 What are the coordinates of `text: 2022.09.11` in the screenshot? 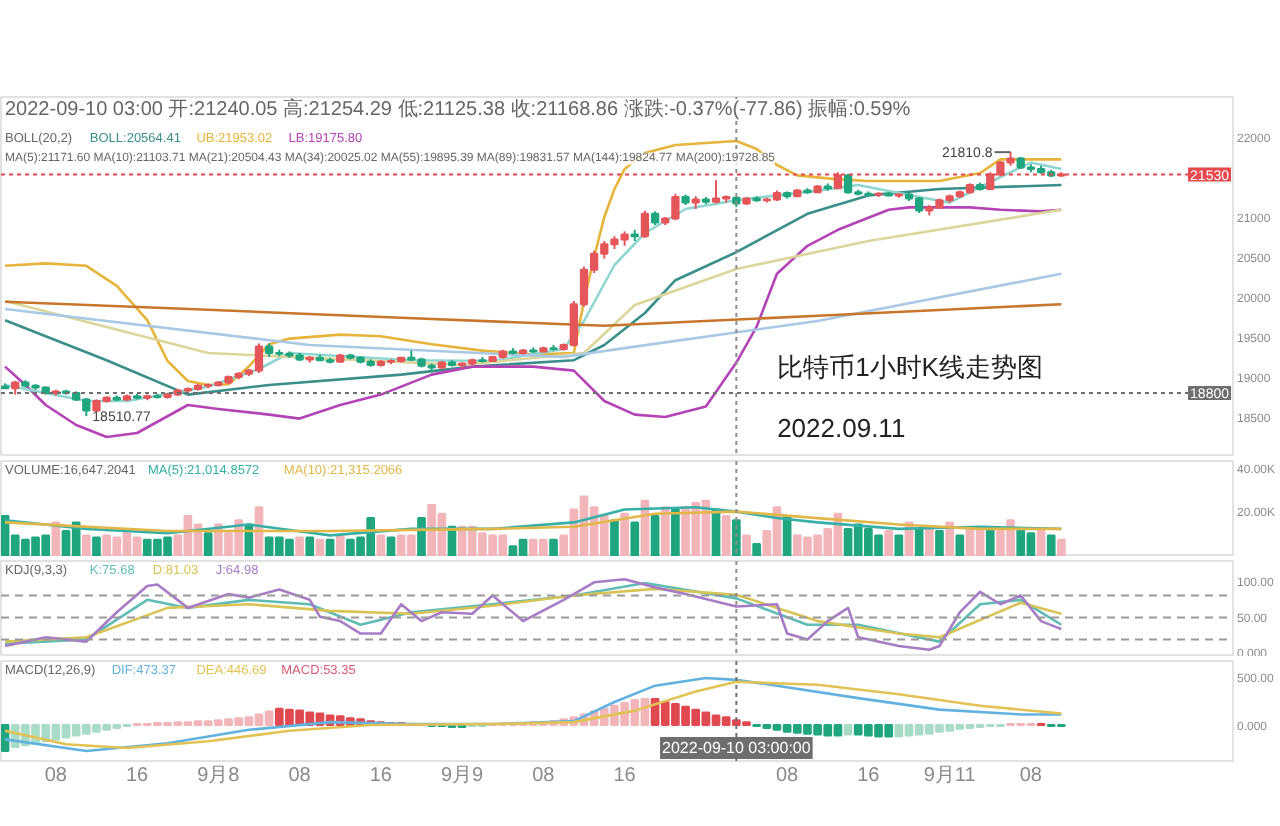 It's located at (841, 428).